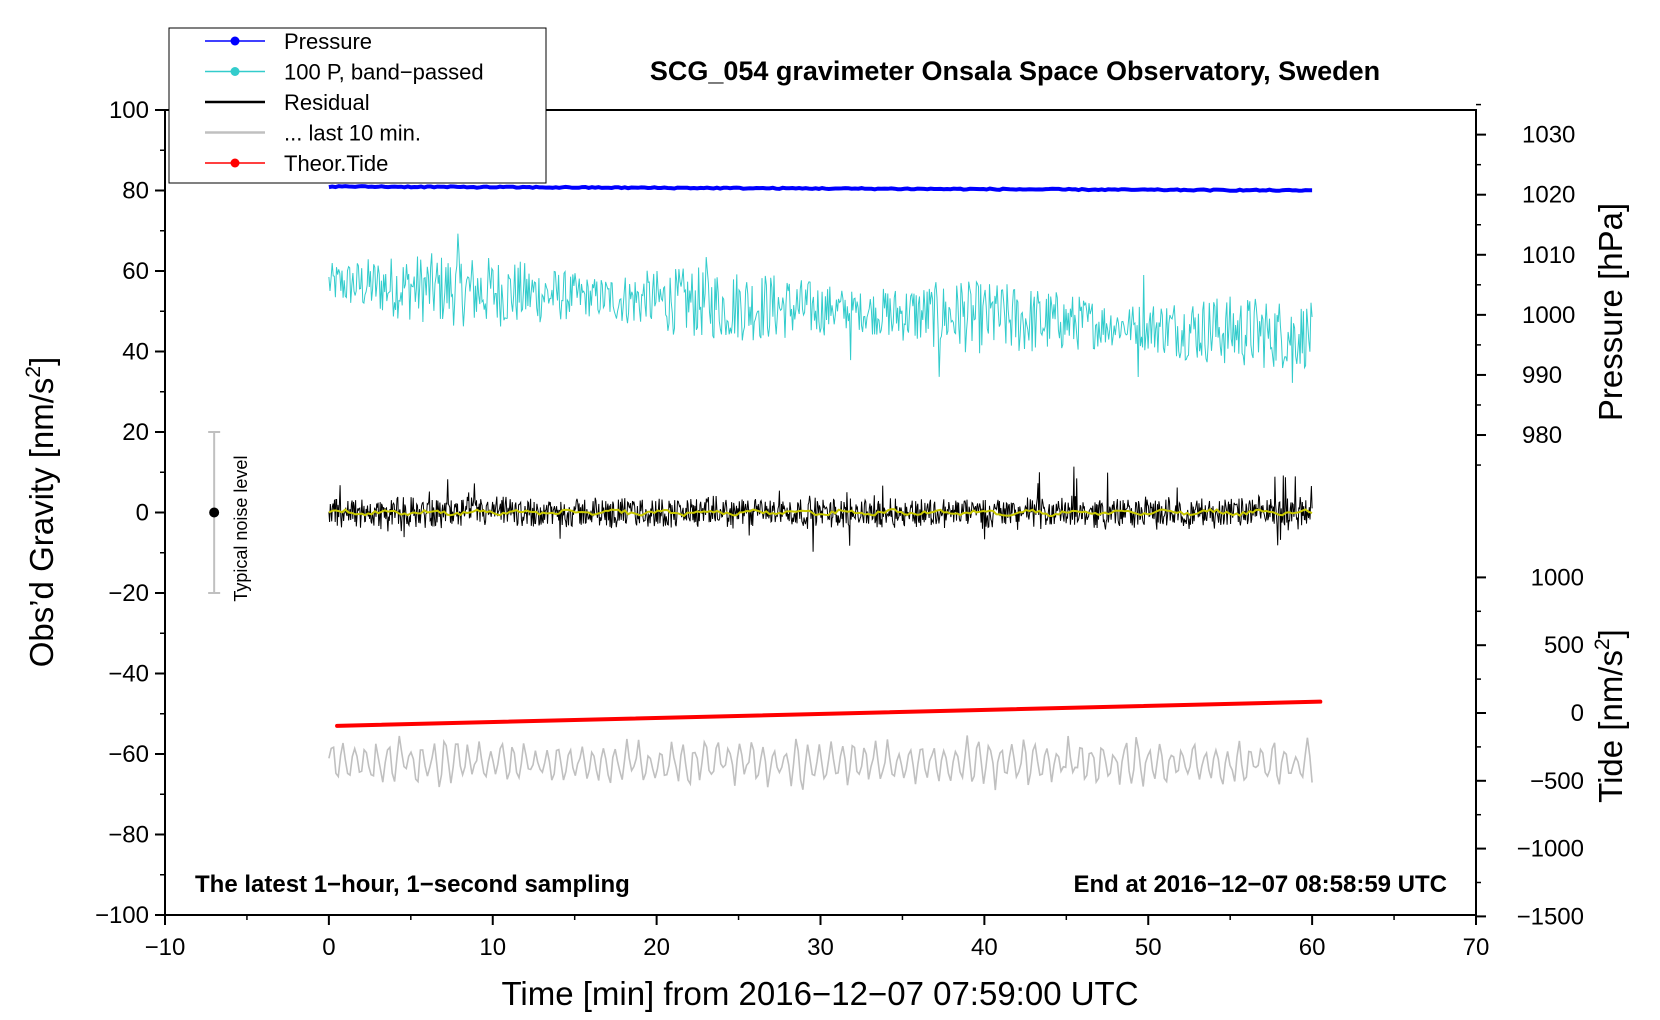  What do you see at coordinates (352, 133) in the screenshot?
I see `legend-label: ... last 10 min.` at bounding box center [352, 133].